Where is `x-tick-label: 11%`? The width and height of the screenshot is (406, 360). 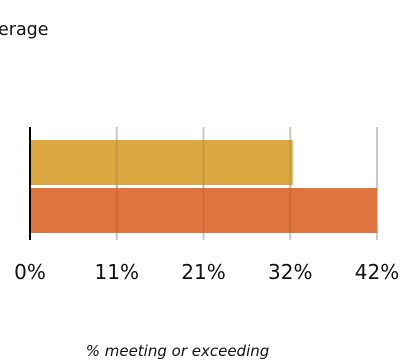
x-tick-label: 11% is located at coordinates (117, 272).